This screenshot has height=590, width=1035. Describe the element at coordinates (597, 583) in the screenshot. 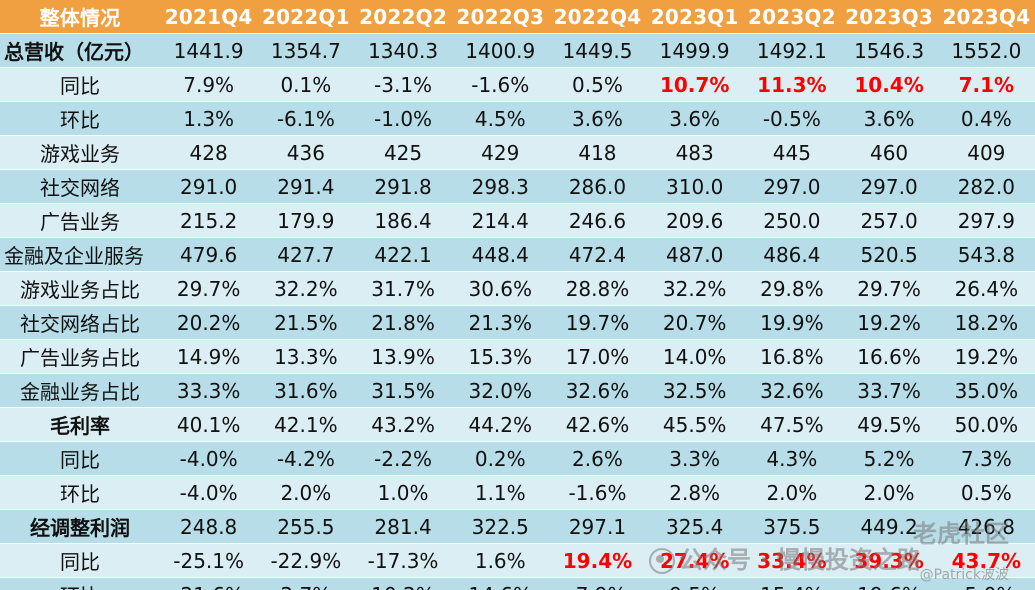

I see `table-cell: -7.9%` at that location.